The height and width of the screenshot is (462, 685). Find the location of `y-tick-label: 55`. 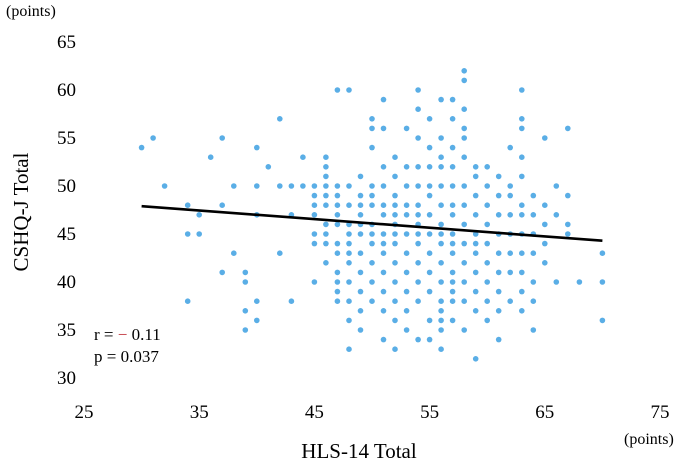

y-tick-label: 55 is located at coordinates (66, 138).